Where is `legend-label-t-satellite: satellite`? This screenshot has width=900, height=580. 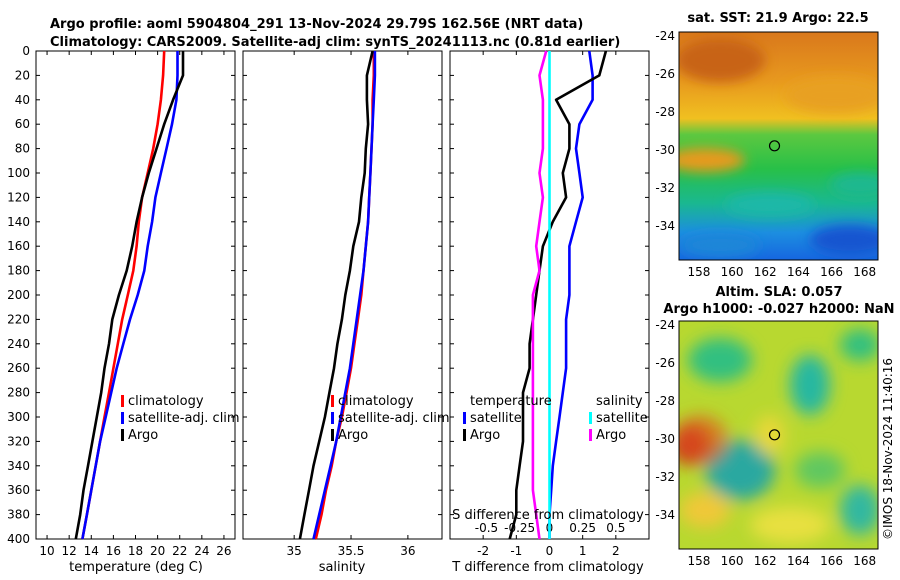 legend-label-t-satellite: satellite is located at coordinates (496, 418).